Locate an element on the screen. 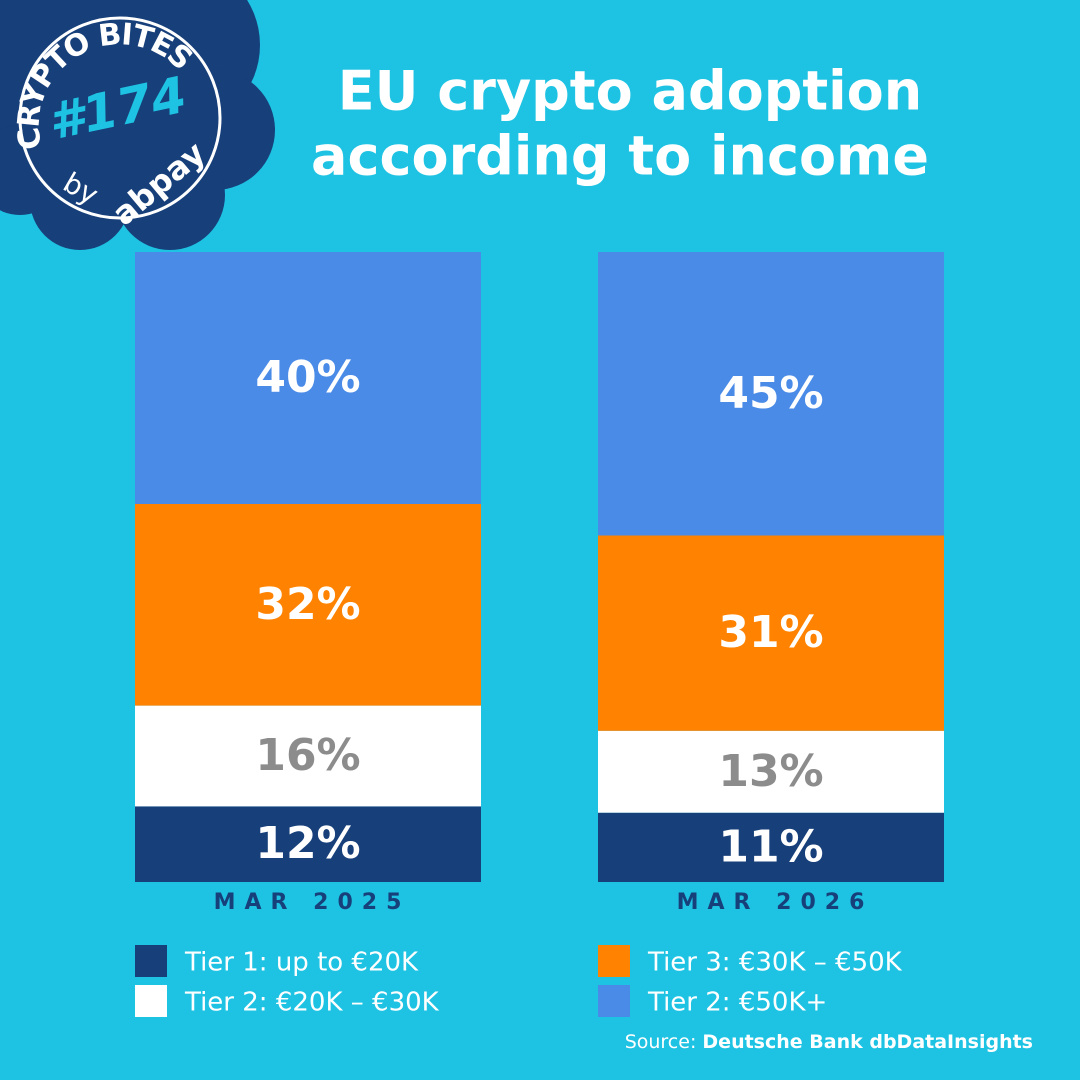 The image size is (1080, 1080). value-label: 40% is located at coordinates (307, 377).